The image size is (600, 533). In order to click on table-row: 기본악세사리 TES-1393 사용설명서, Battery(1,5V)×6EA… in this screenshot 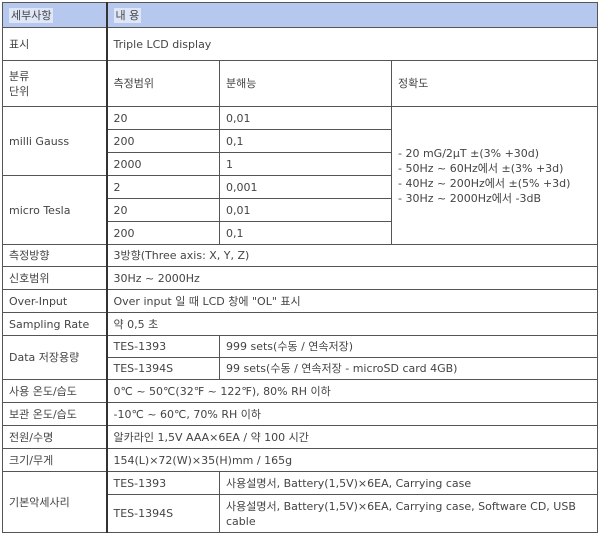, I will do `click(300, 502)`.